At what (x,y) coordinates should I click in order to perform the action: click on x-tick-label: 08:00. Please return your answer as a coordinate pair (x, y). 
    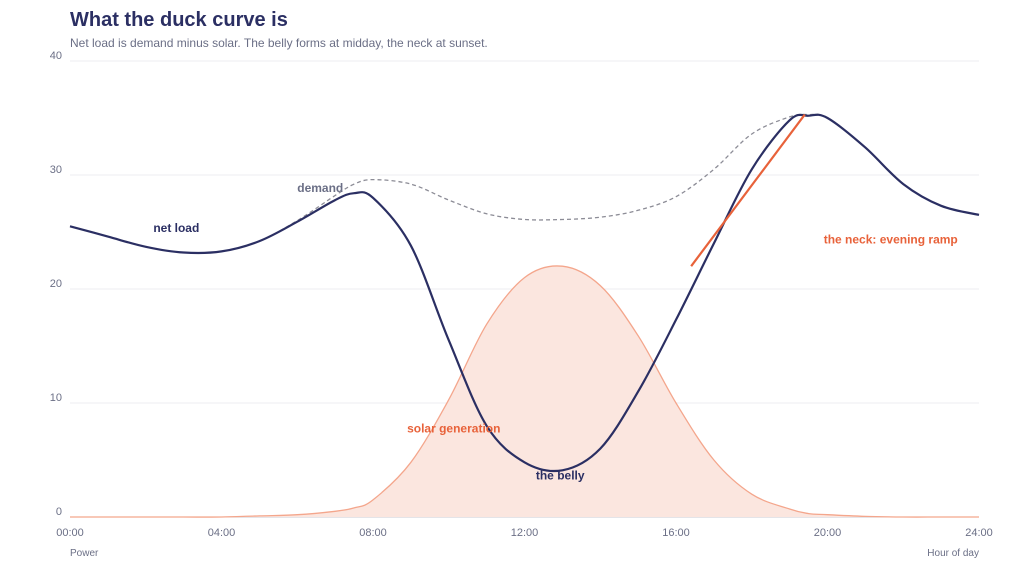
    Looking at the image, I should click on (373, 533).